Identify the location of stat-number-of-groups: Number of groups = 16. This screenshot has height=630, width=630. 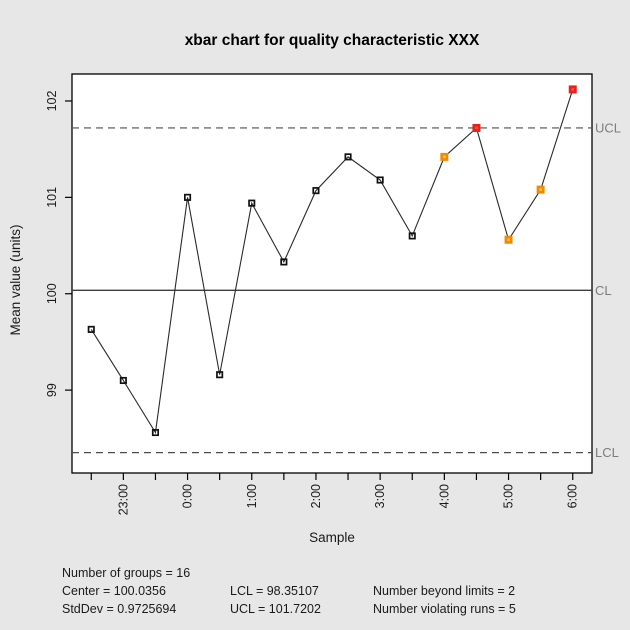
(126, 573).